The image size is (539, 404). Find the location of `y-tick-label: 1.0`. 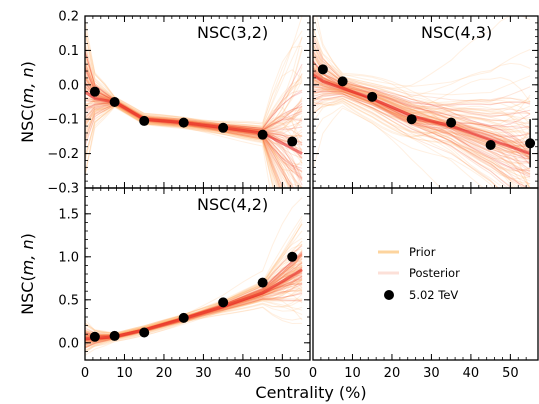

y-tick-label: 1.0 is located at coordinates (68, 257).